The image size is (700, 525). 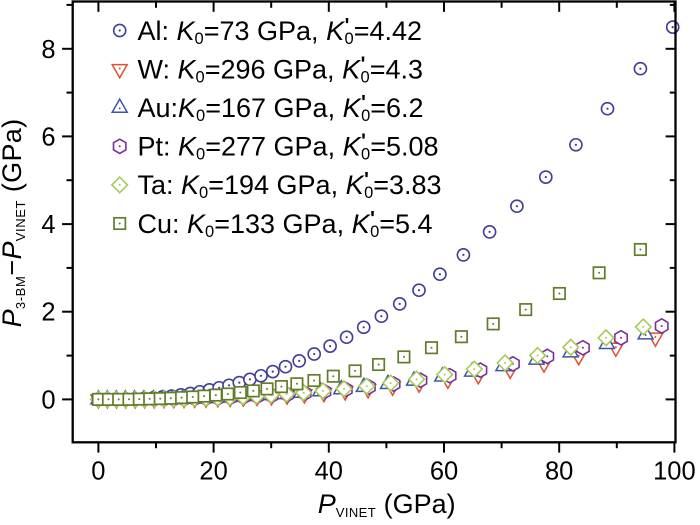 I want to click on svg-text: 80, so click(x=559, y=471).